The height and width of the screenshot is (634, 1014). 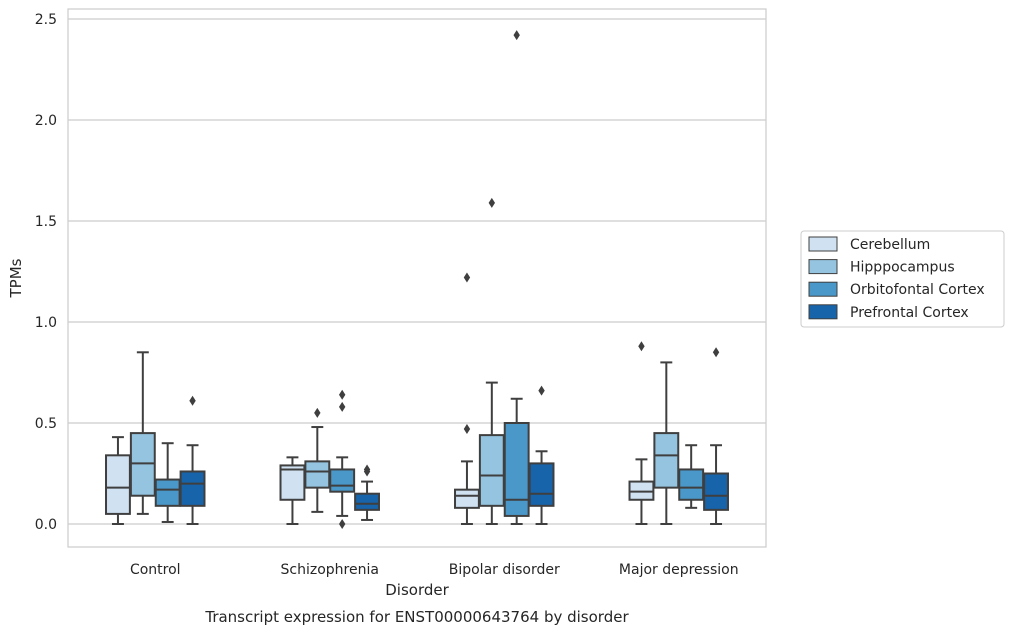 I want to click on y-tick-label: 1.5, so click(x=46, y=222).